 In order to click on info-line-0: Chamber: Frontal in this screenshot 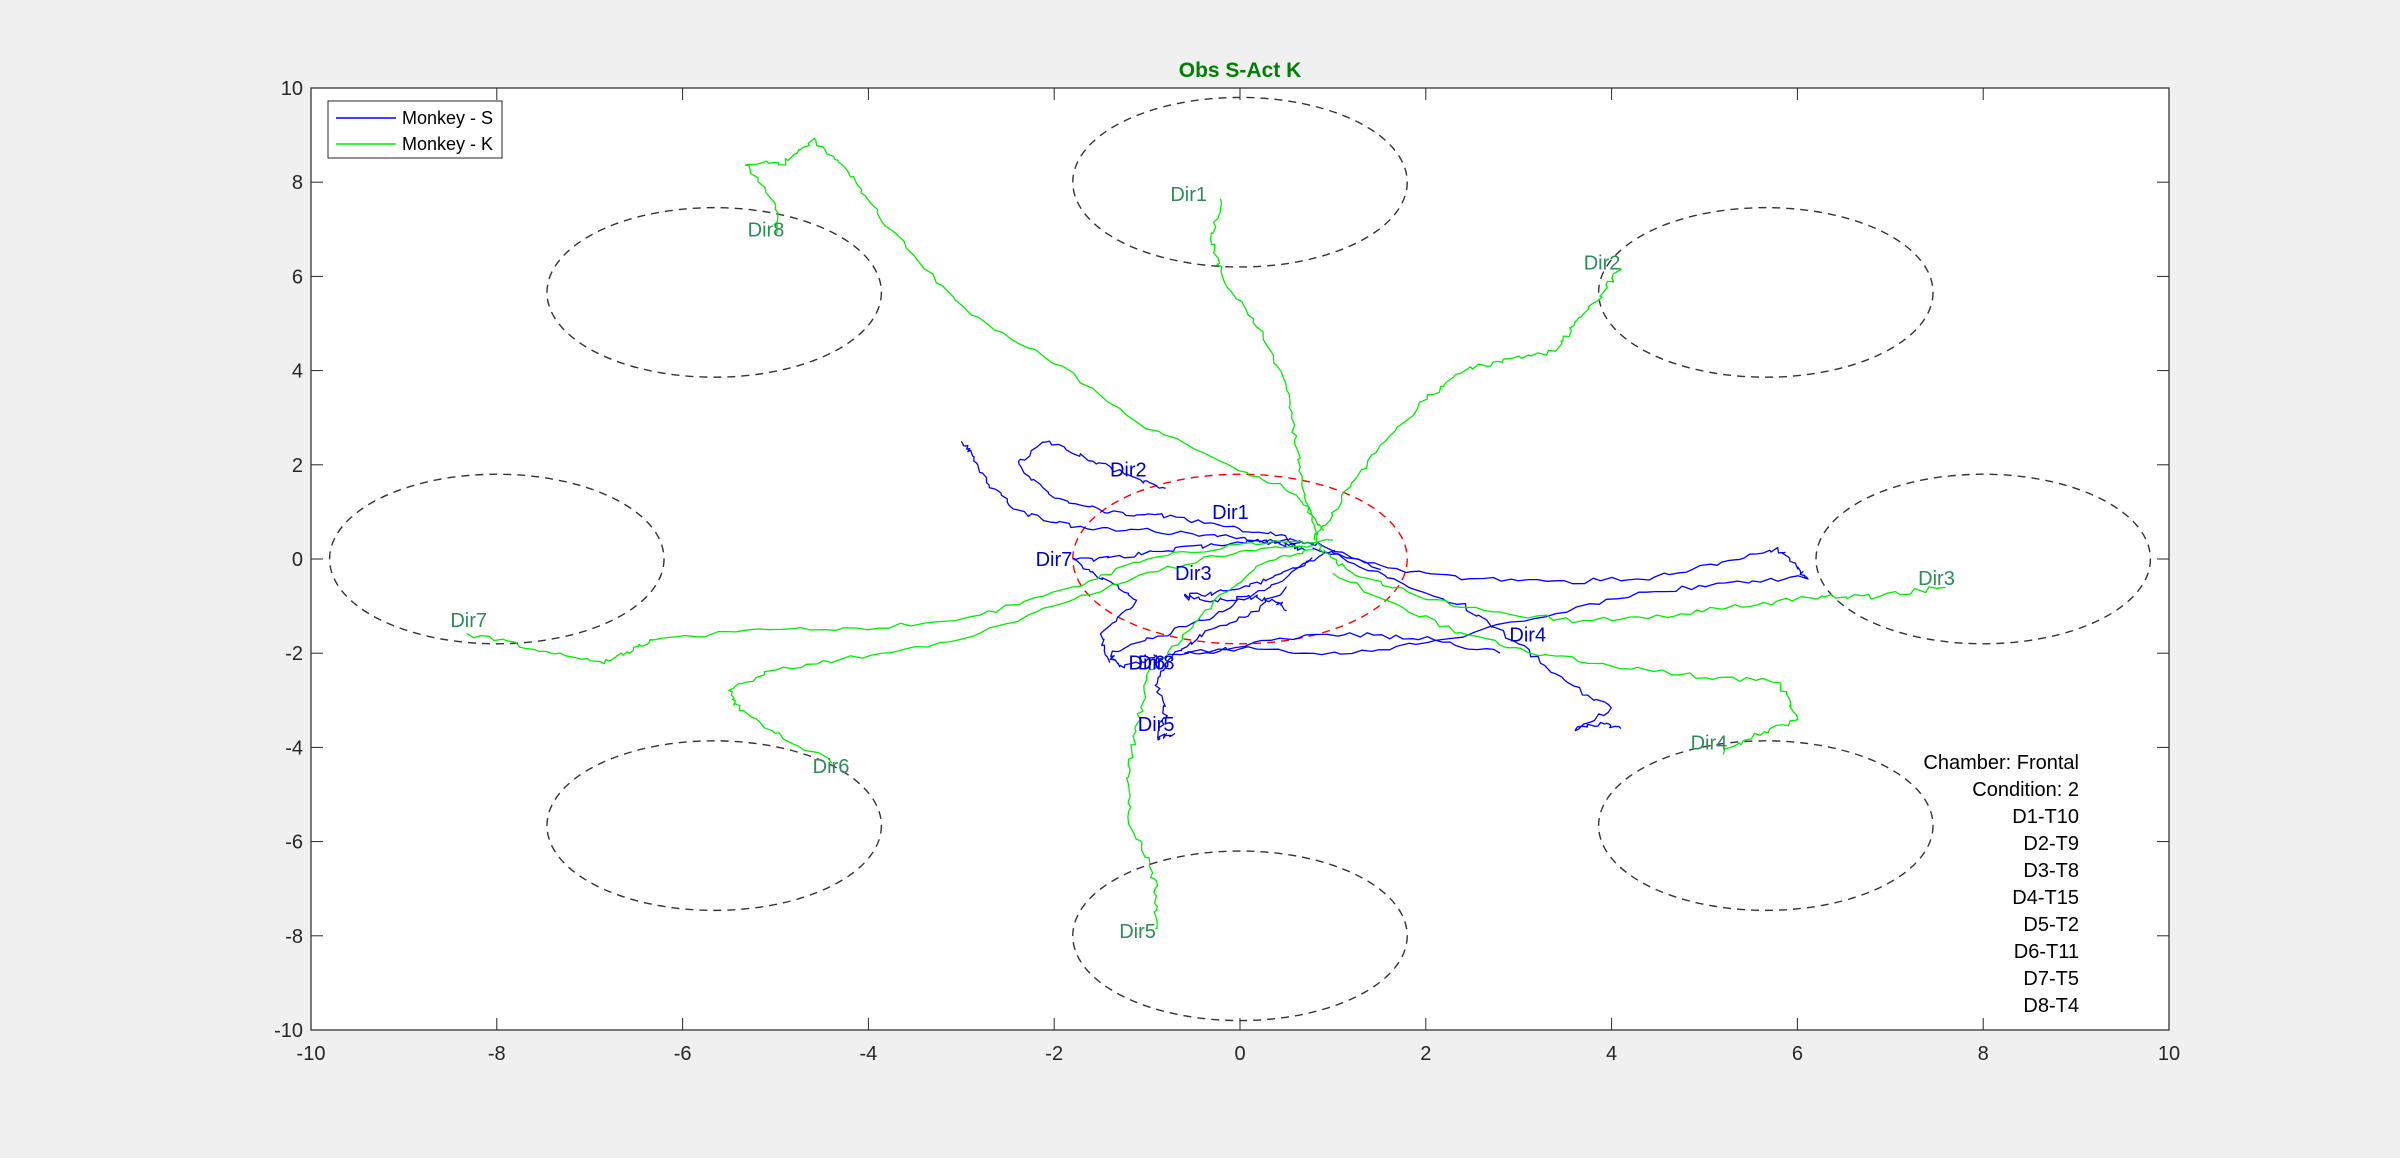, I will do `click(2001, 763)`.